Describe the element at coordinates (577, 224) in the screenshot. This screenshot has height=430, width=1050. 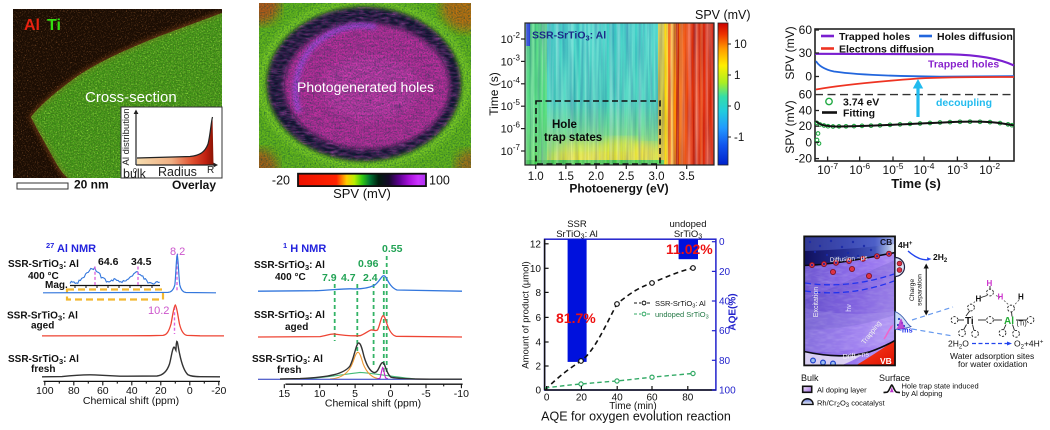
I see `svg-text: SSR` at that location.